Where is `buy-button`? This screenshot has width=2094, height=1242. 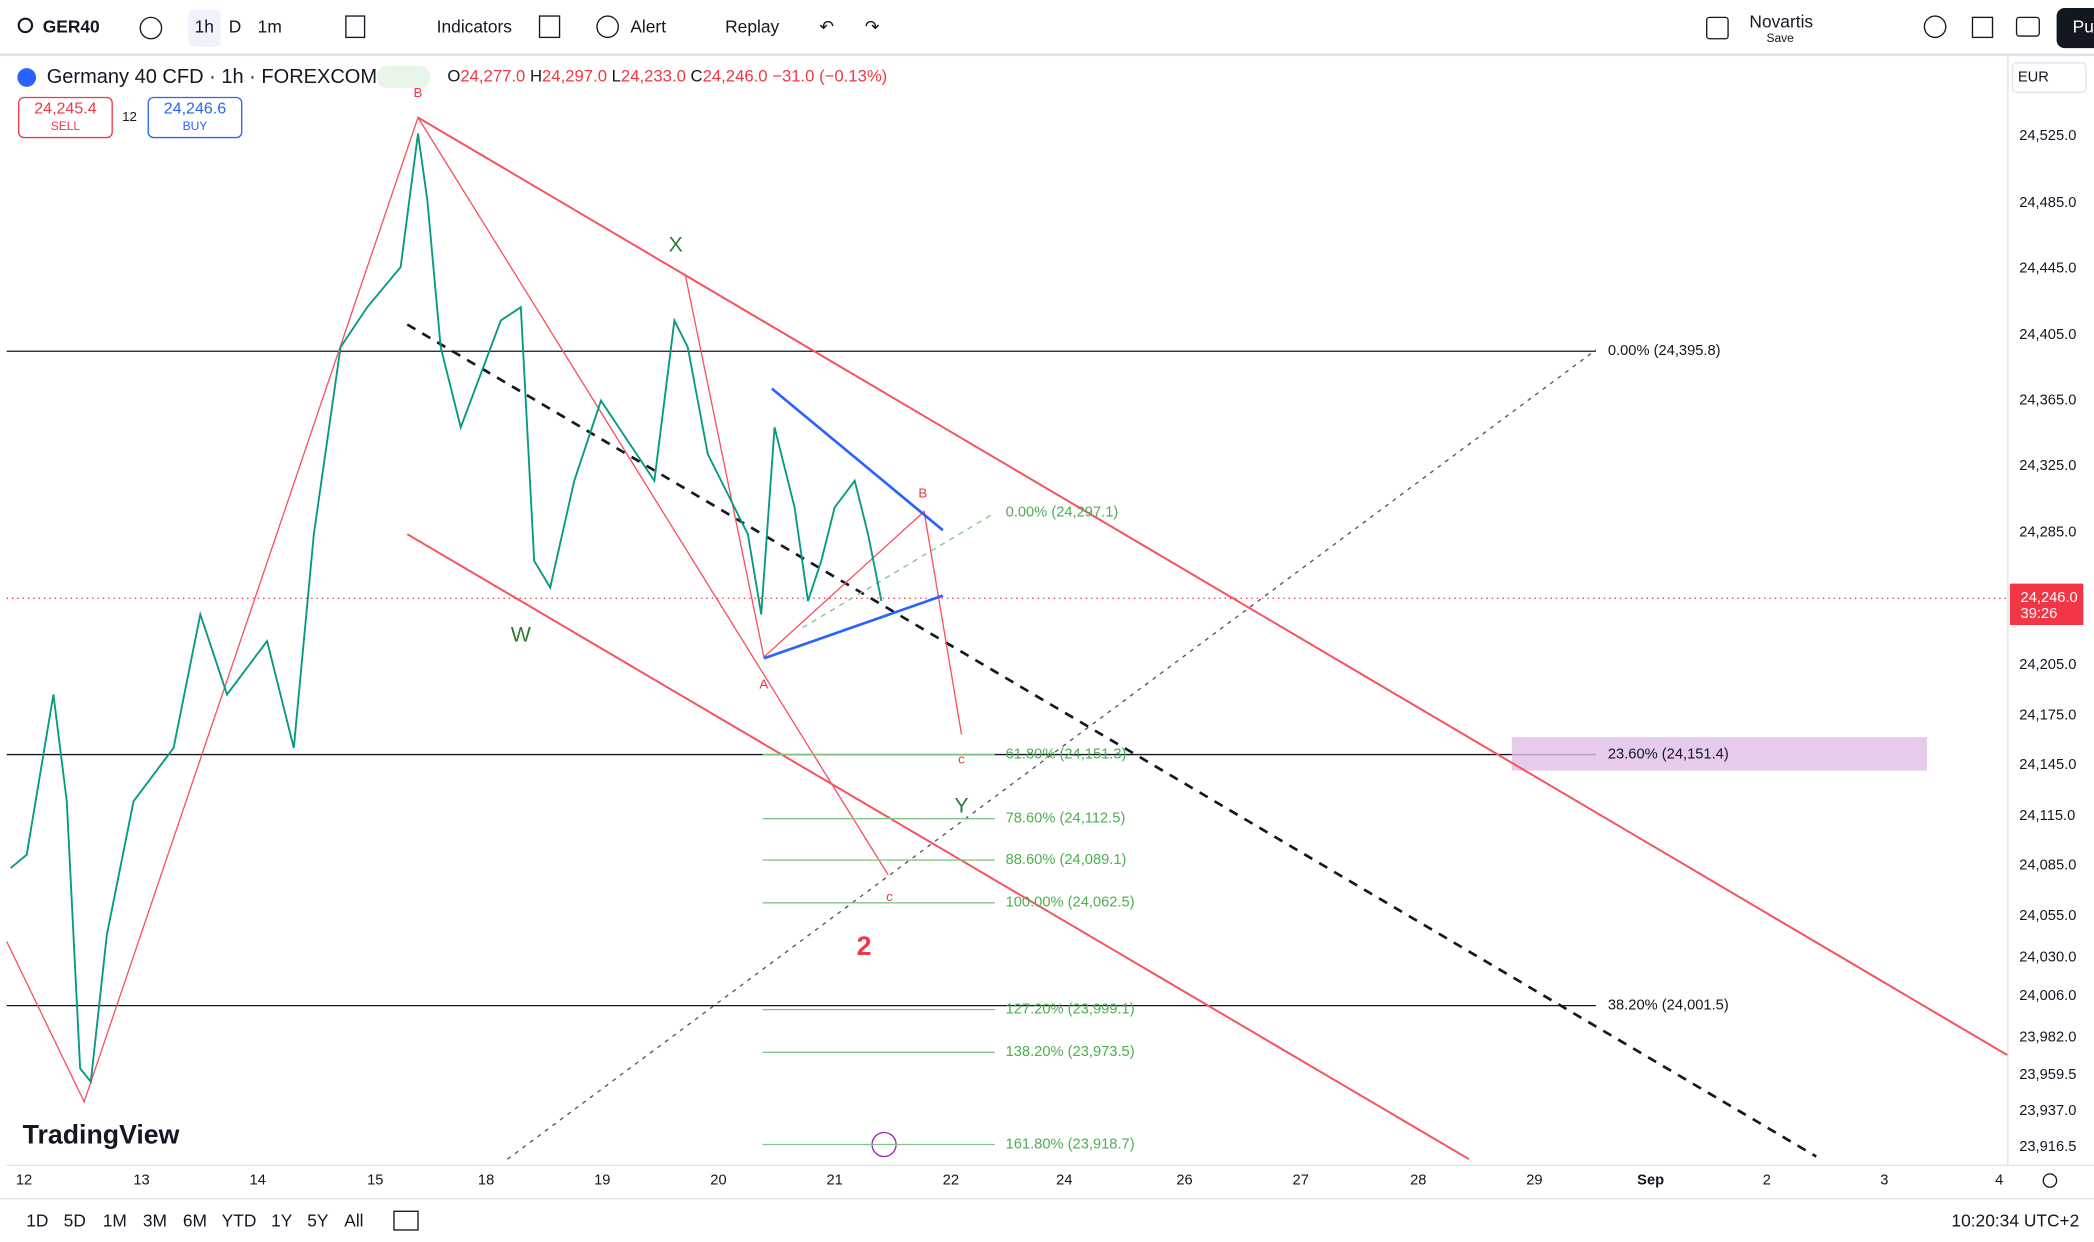
buy-button is located at coordinates (195, 117).